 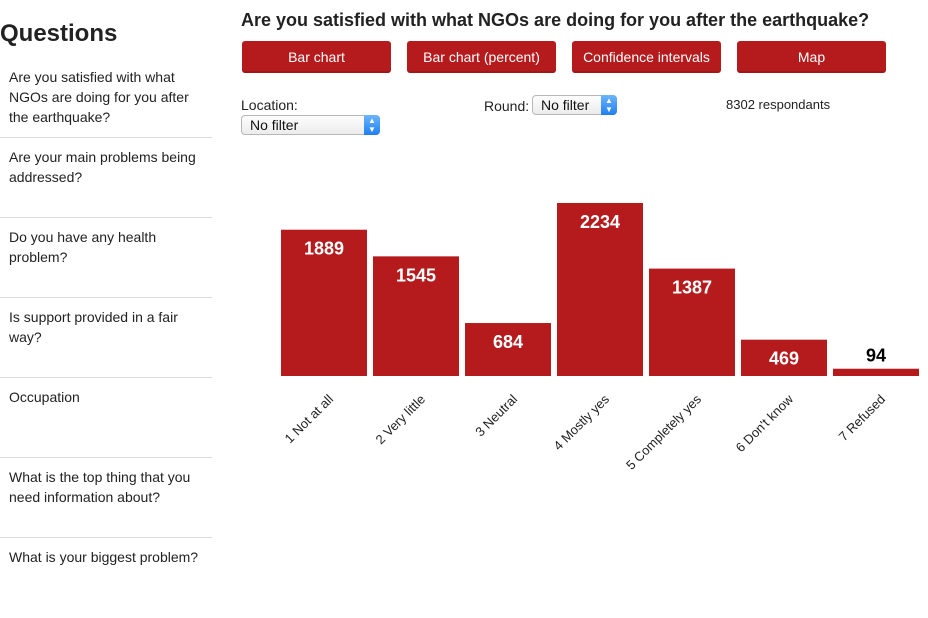 I want to click on x-tick-label: 2 Very little, so click(x=401, y=420).